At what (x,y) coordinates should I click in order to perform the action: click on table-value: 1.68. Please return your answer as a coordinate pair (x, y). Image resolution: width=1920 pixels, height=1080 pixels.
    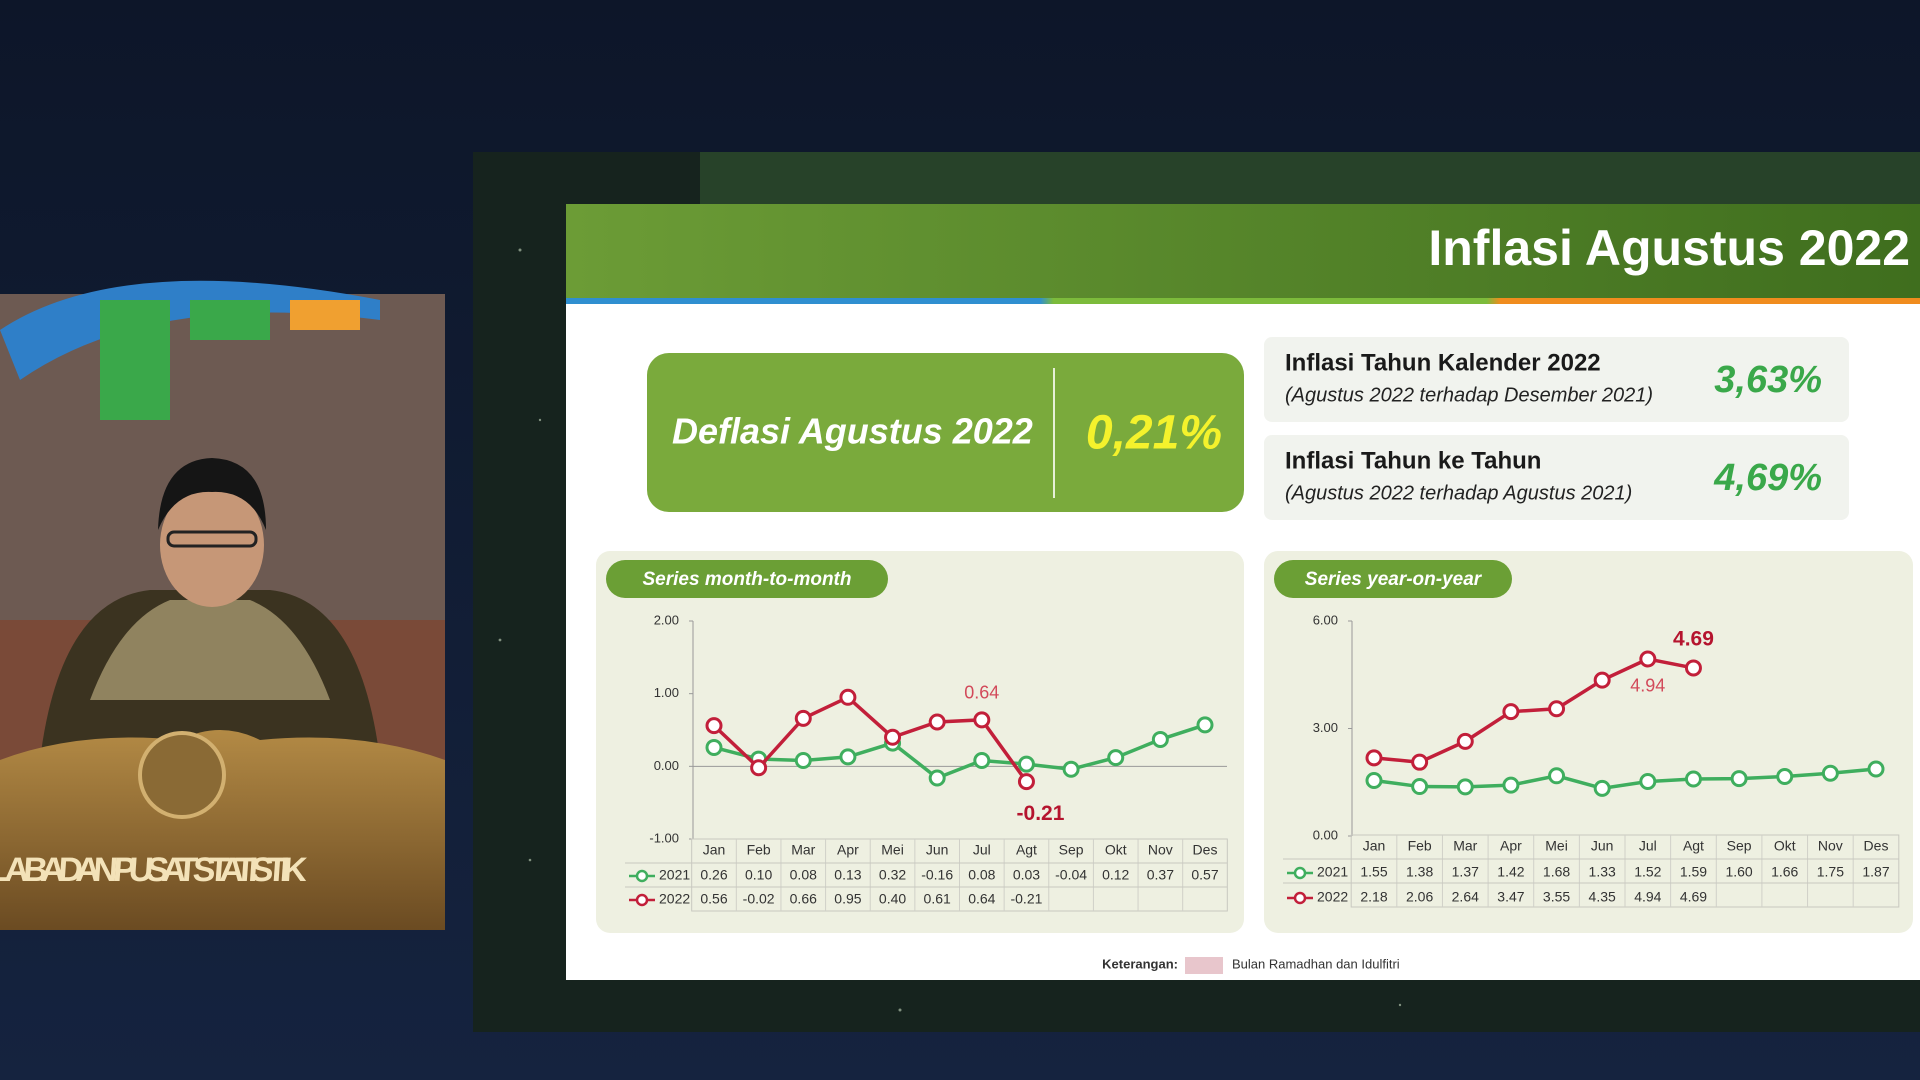
    Looking at the image, I should click on (1556, 872).